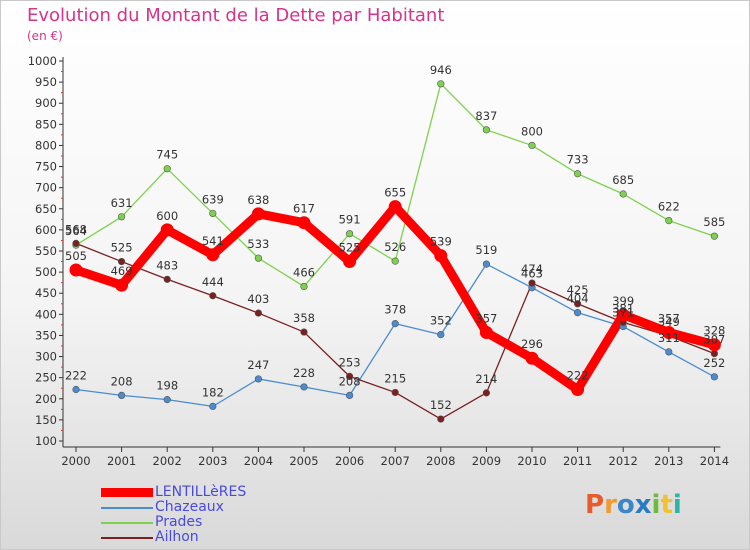 The width and height of the screenshot is (750, 550). I want to click on legend-item: LENTILLèRES, so click(201, 492).